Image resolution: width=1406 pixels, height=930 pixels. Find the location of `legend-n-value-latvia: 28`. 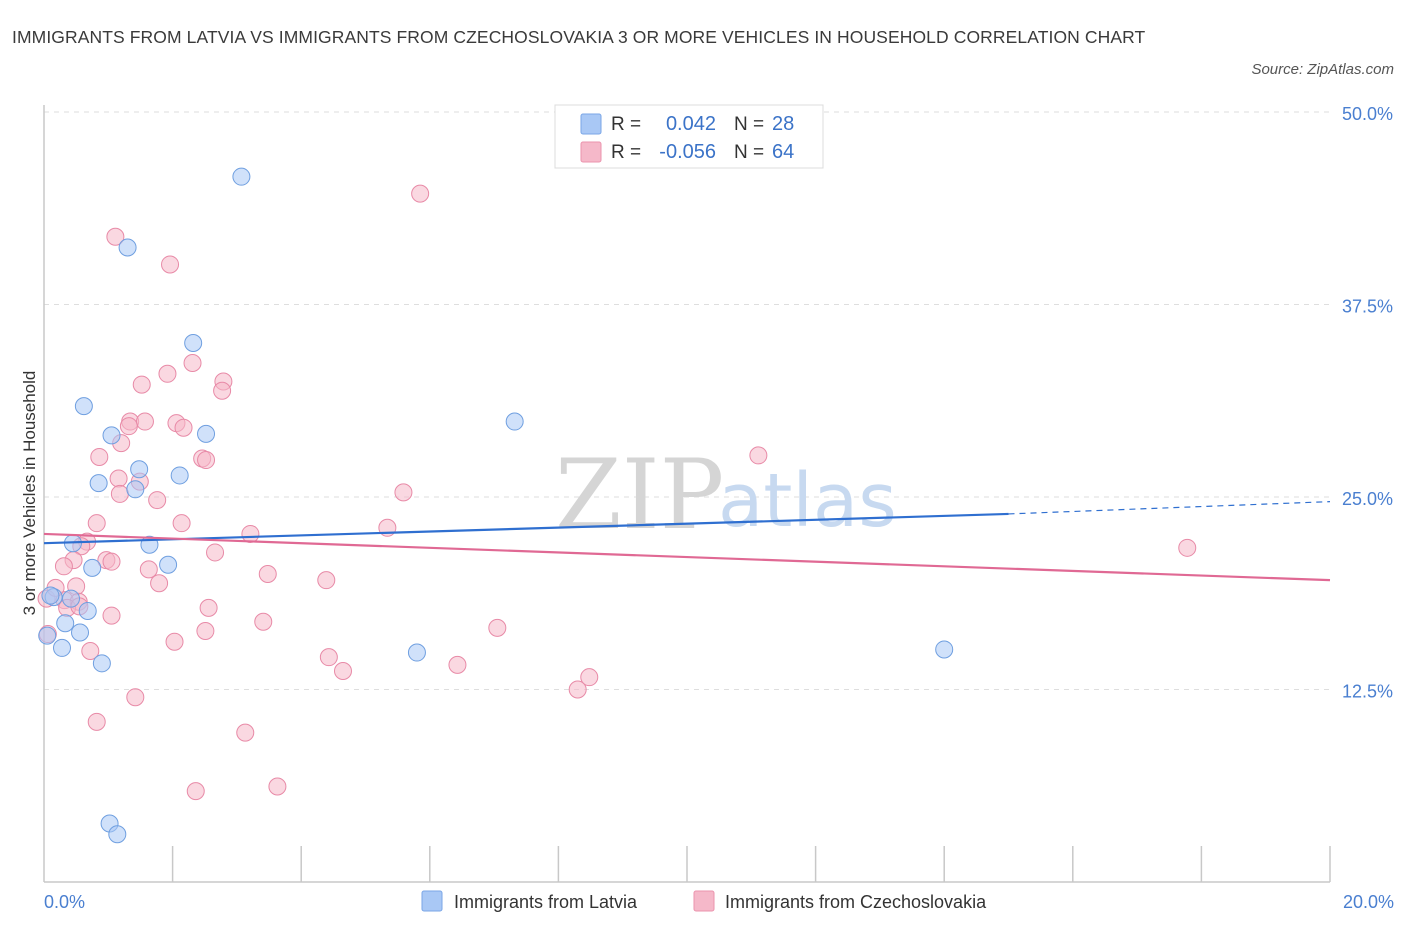

legend-n-value-latvia: 28 is located at coordinates (783, 124).